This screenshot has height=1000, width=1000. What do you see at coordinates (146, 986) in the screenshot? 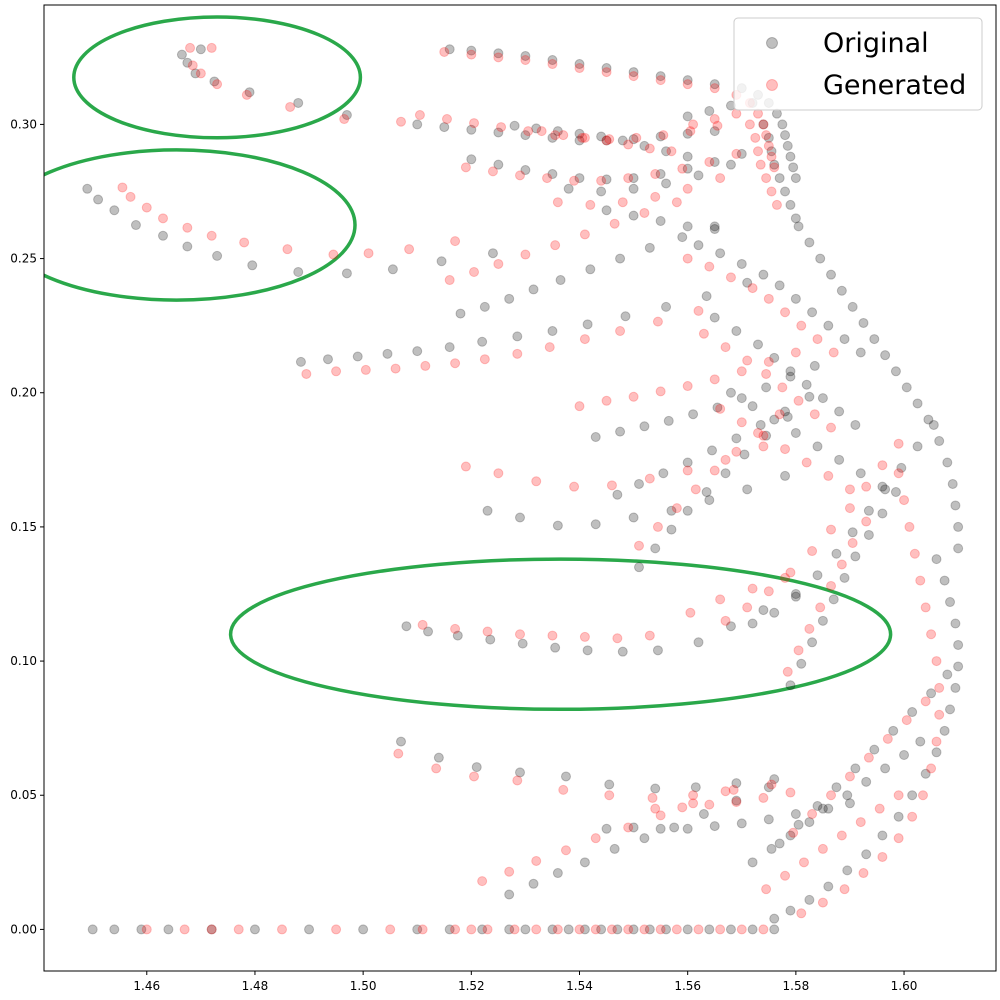
I see `x-tick-label: 1.46` at bounding box center [146, 986].